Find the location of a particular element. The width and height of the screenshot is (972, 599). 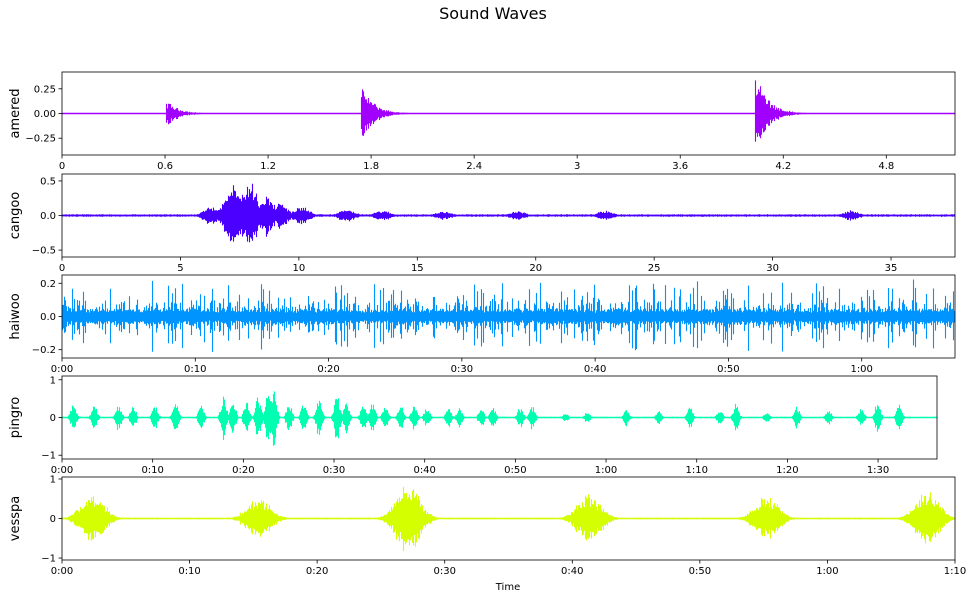

y-axis-label: vesspa is located at coordinates (15, 518).